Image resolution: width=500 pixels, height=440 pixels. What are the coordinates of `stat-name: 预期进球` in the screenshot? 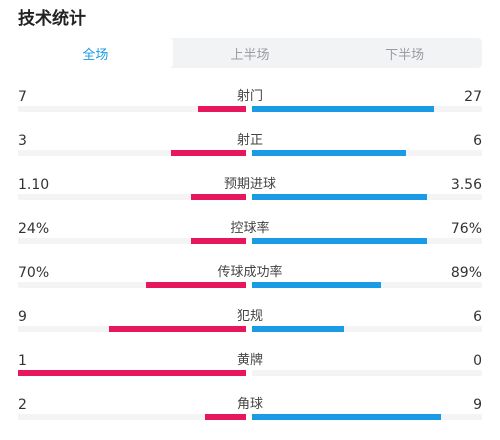 It's located at (249, 184).